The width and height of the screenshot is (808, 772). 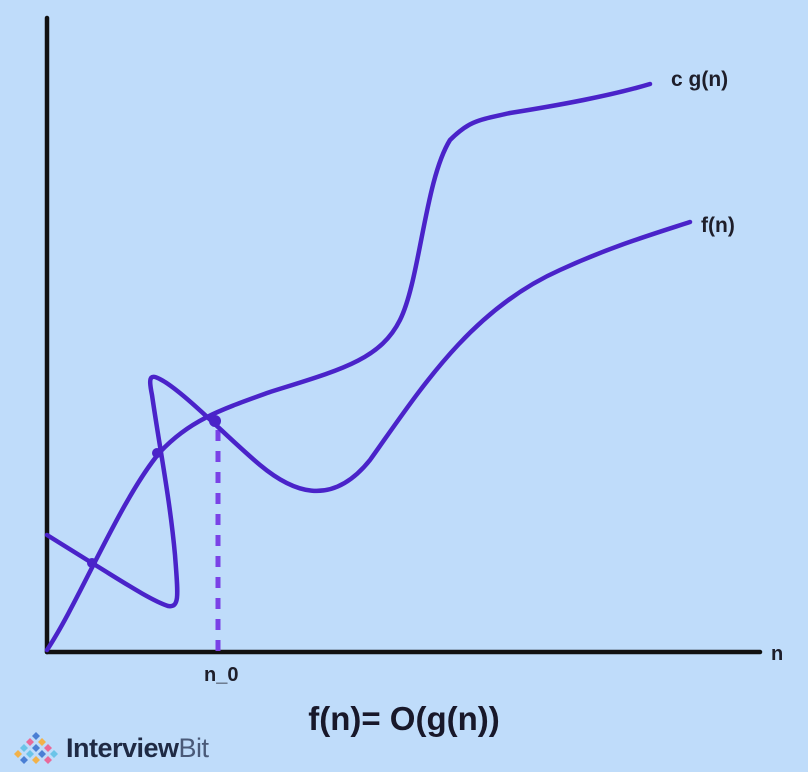 What do you see at coordinates (777, 654) in the screenshot?
I see `x-axis-label: n` at bounding box center [777, 654].